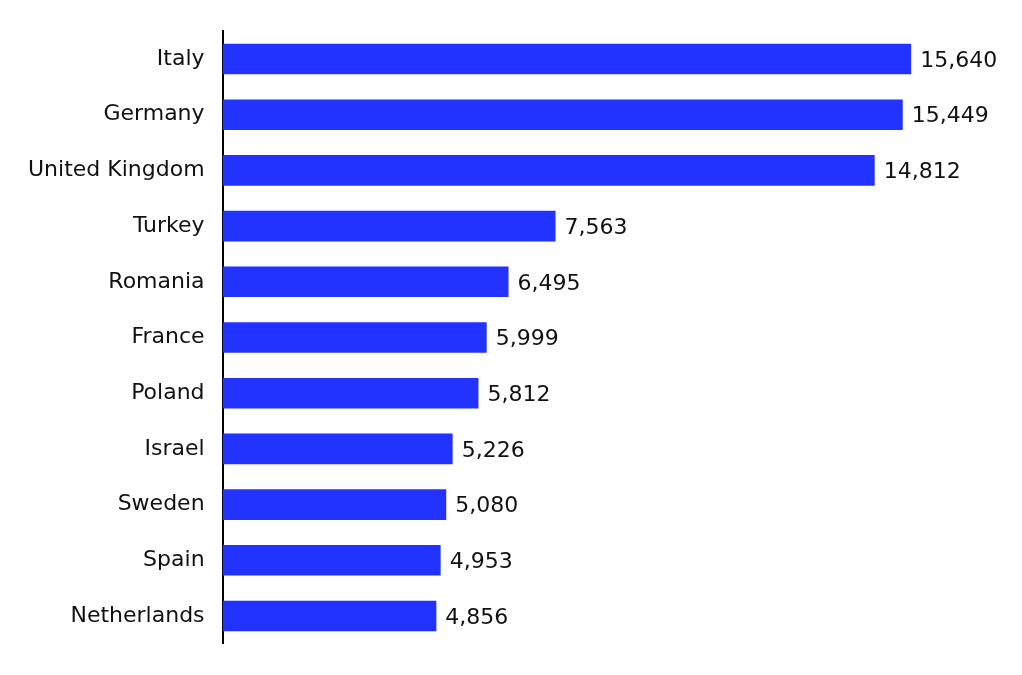 The image size is (1022, 675). What do you see at coordinates (549, 282) in the screenshot?
I see `data-label: 6,495` at bounding box center [549, 282].